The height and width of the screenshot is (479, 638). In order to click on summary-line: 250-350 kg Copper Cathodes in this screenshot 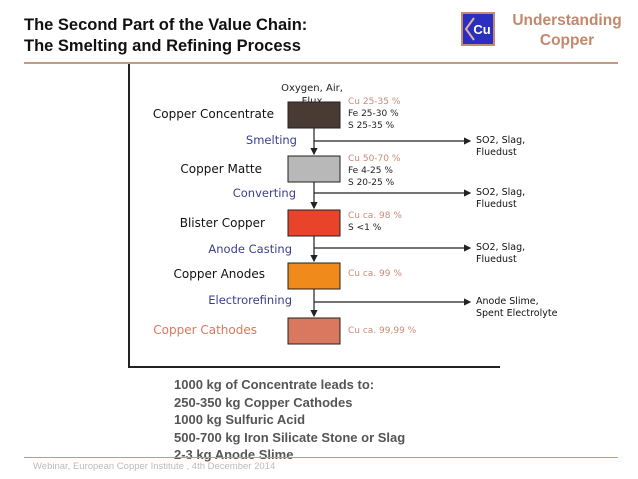, I will do `click(263, 402)`.